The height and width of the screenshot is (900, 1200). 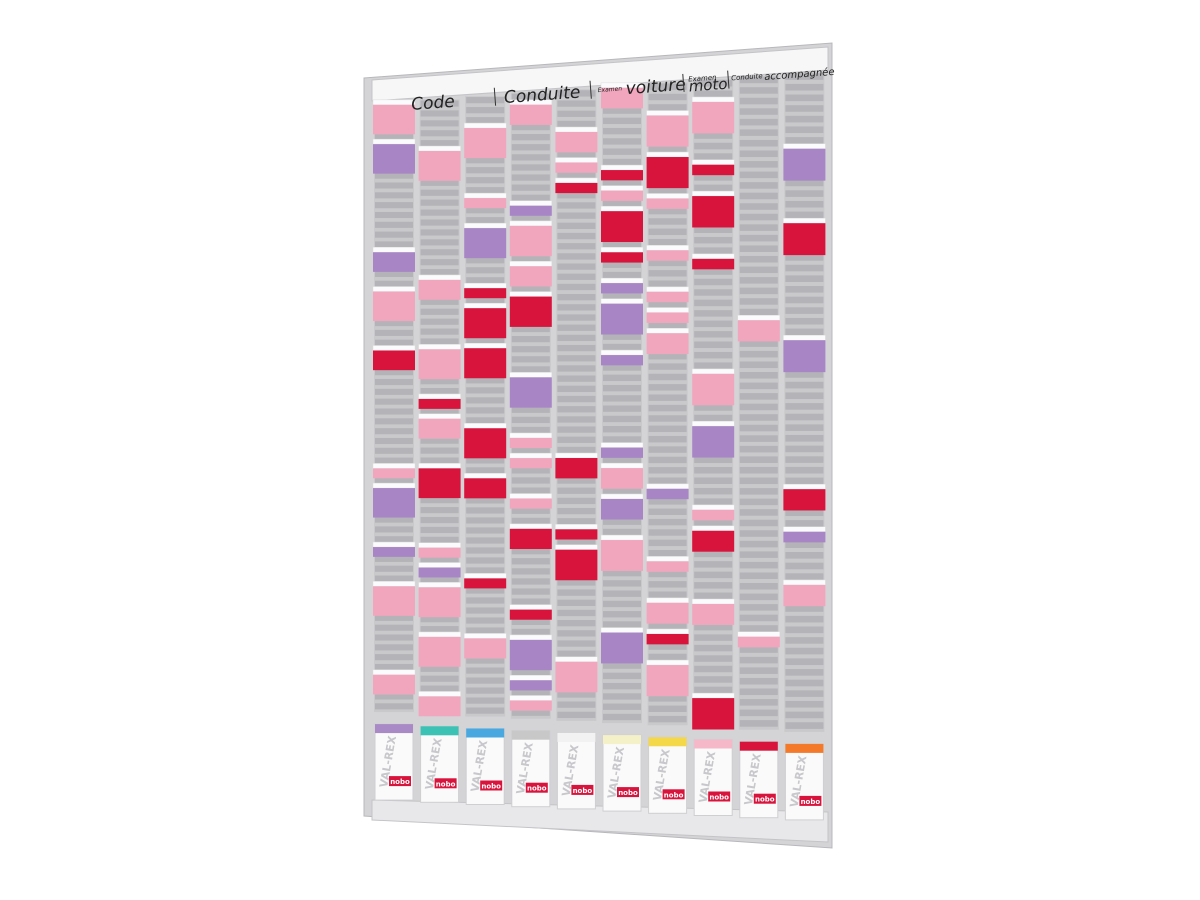 What do you see at coordinates (758, 746) in the screenshot?
I see `card-box-lid` at bounding box center [758, 746].